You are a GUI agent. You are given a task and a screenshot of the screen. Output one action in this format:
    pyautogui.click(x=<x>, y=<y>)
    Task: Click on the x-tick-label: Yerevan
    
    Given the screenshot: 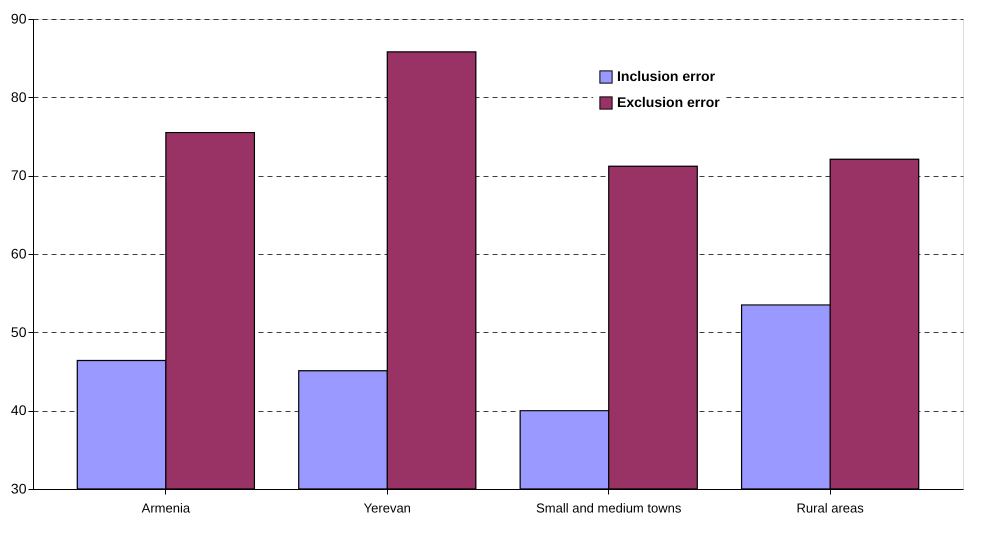 What is the action you would take?
    pyautogui.click(x=387, y=508)
    